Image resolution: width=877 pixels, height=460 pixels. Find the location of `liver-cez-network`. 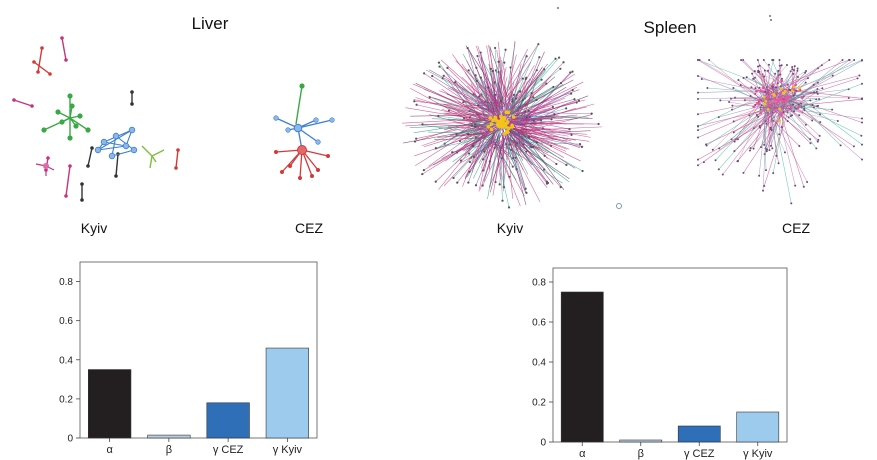

liver-cez-network is located at coordinates (304, 131).